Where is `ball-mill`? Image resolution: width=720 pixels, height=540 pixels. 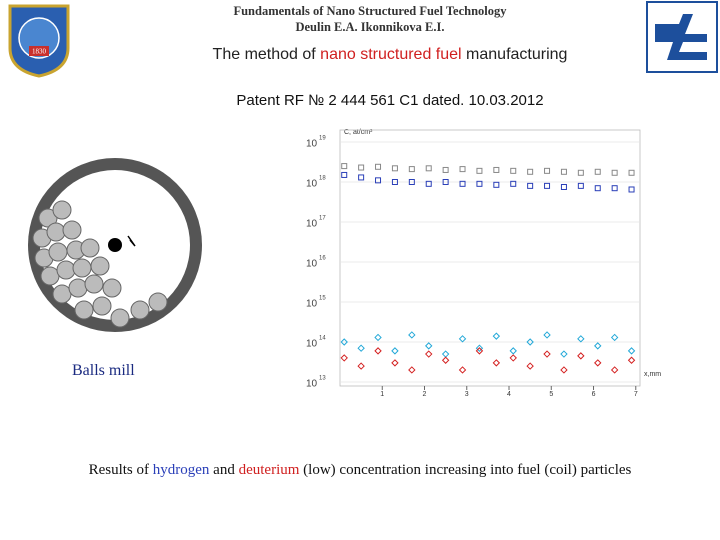
ball-mill is located at coordinates (115, 245).